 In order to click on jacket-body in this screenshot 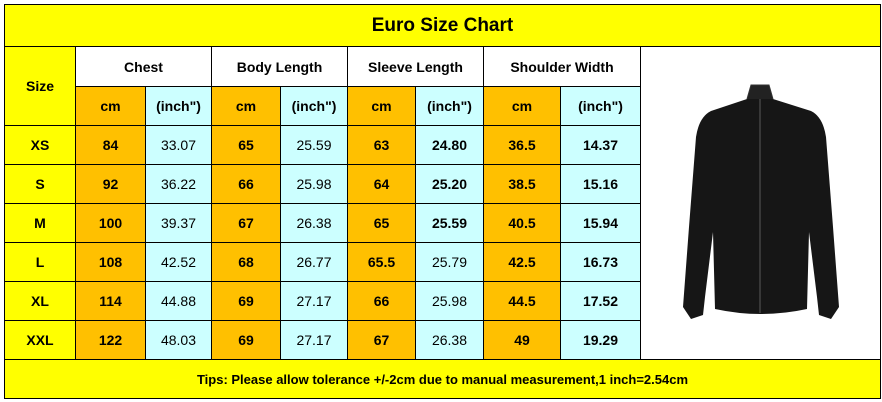, I will do `click(761, 203)`.